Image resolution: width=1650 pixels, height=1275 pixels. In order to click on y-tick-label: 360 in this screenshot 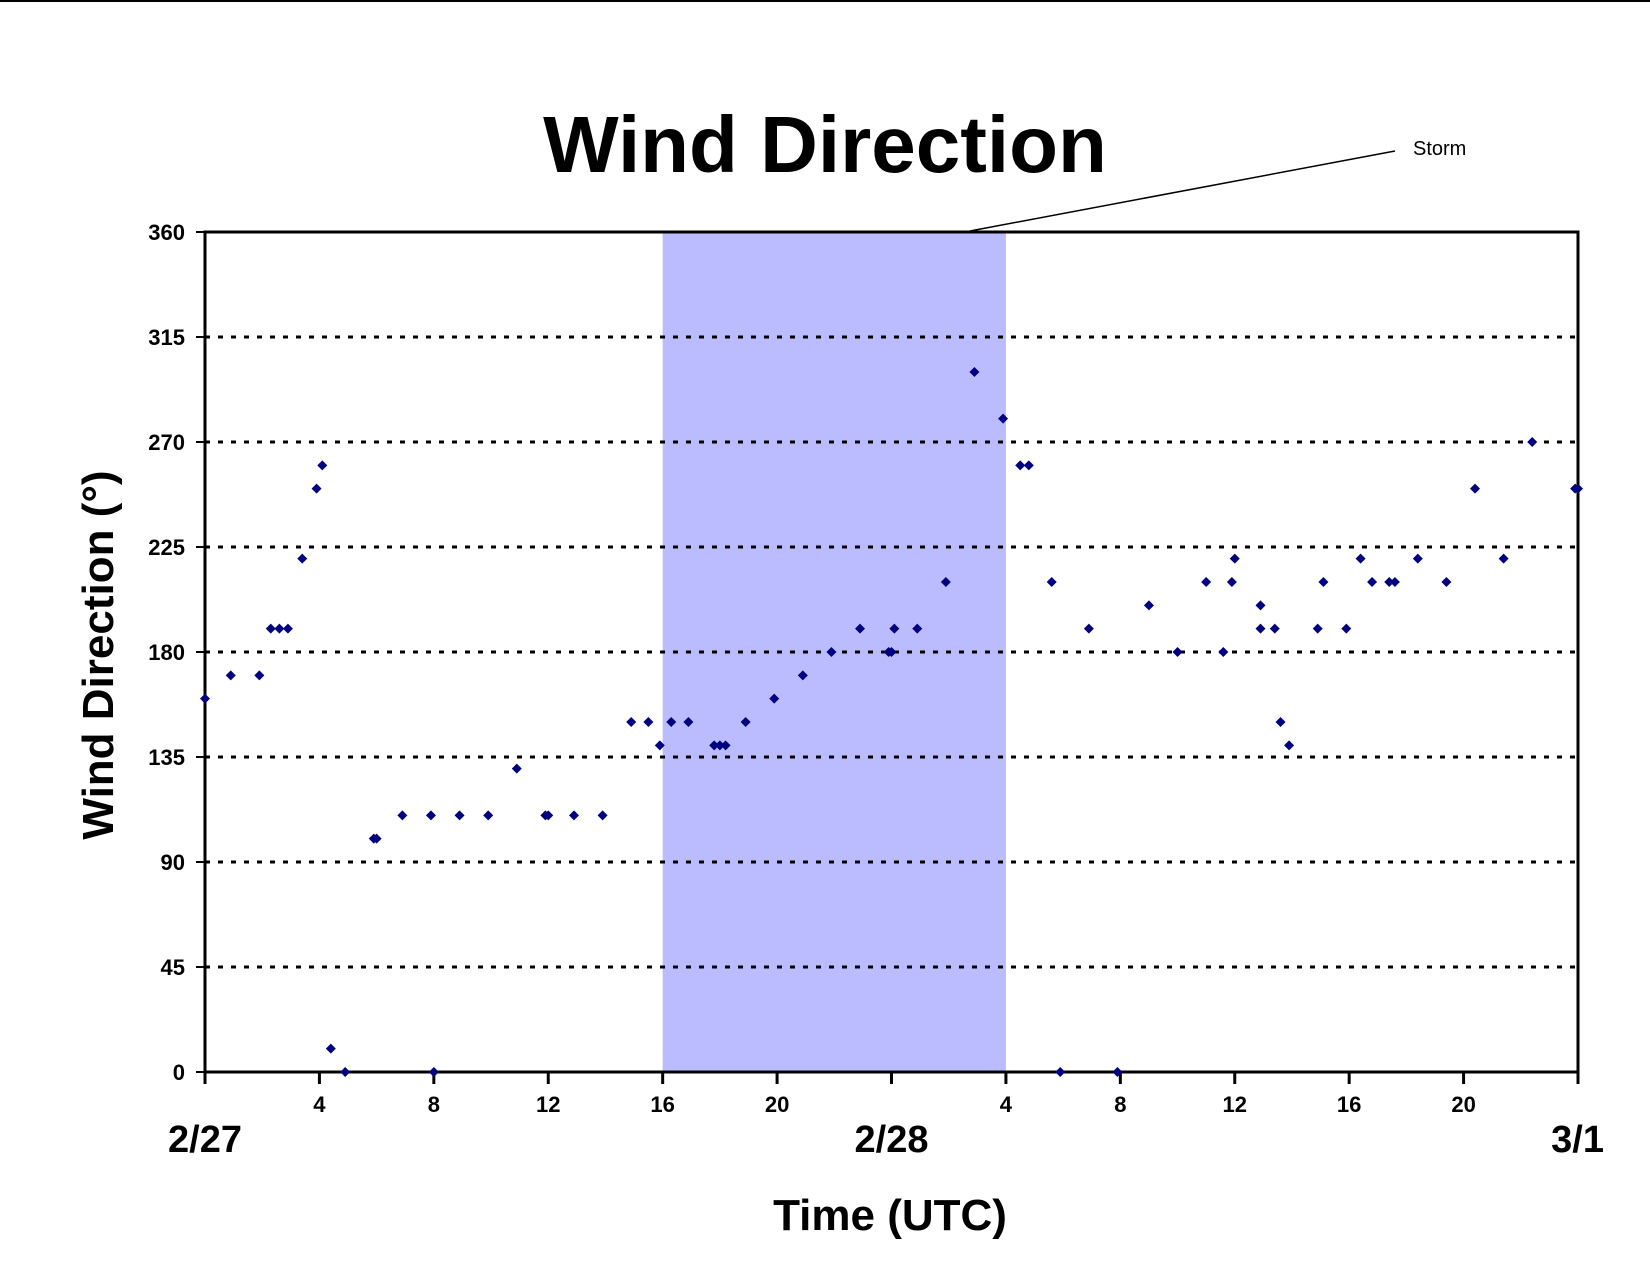, I will do `click(166, 232)`.